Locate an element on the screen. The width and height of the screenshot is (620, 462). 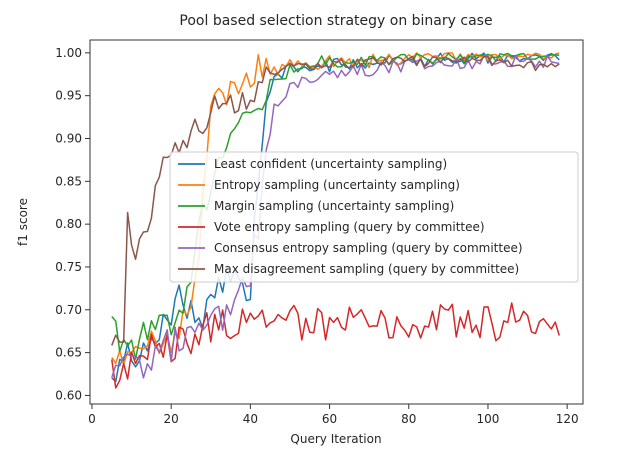
x-axis: 0 20 40 60 80 100 120 is located at coordinates (333, 415).